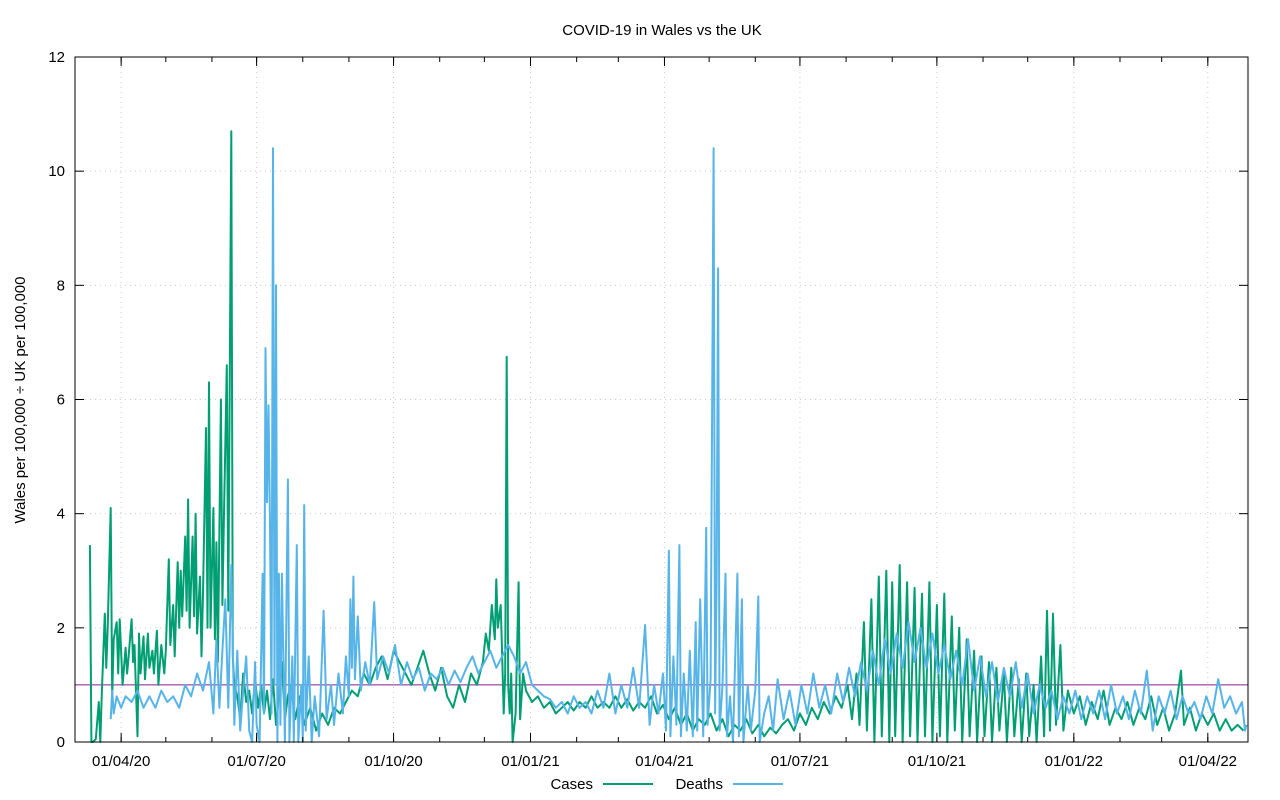 The height and width of the screenshot is (800, 1280). I want to click on y-tick-label: 10, so click(56, 171).